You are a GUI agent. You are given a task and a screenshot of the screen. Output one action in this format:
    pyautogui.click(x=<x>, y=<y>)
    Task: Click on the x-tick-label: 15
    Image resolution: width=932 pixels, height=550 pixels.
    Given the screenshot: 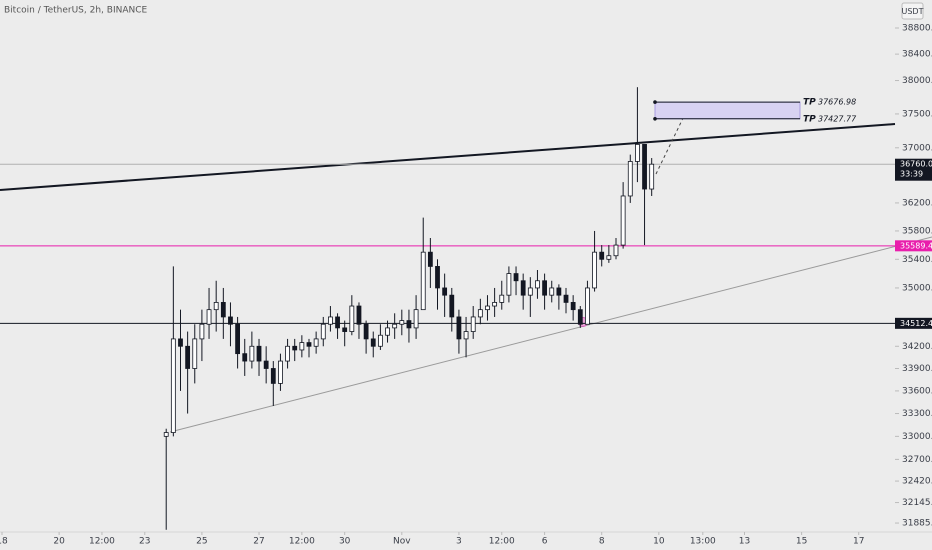 What is the action you would take?
    pyautogui.click(x=801, y=542)
    